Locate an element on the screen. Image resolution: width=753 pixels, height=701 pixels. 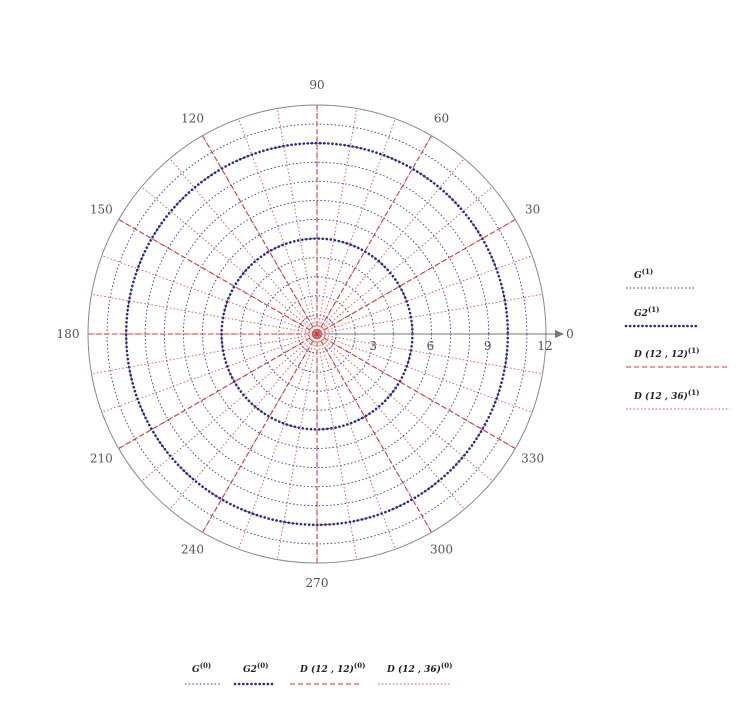
angle-tick-label-150: 150 is located at coordinates (101, 210).